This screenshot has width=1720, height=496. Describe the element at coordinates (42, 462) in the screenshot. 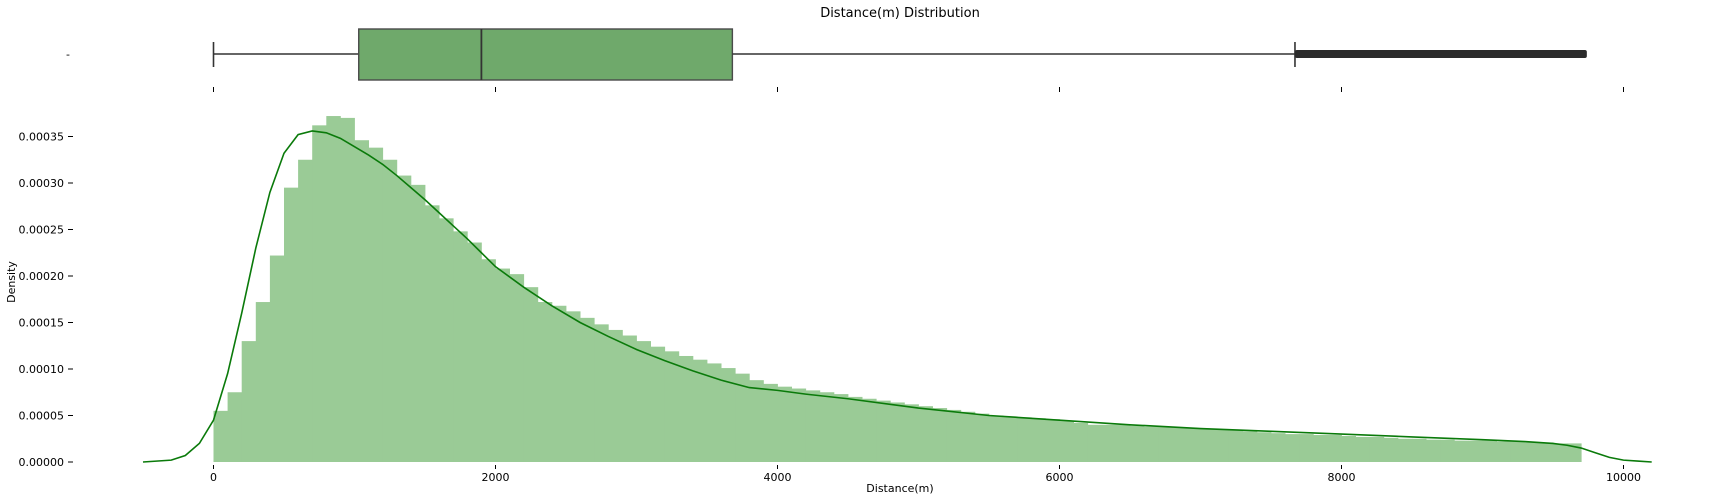

I see `hist-y-tick-label: 0.00000` at that location.